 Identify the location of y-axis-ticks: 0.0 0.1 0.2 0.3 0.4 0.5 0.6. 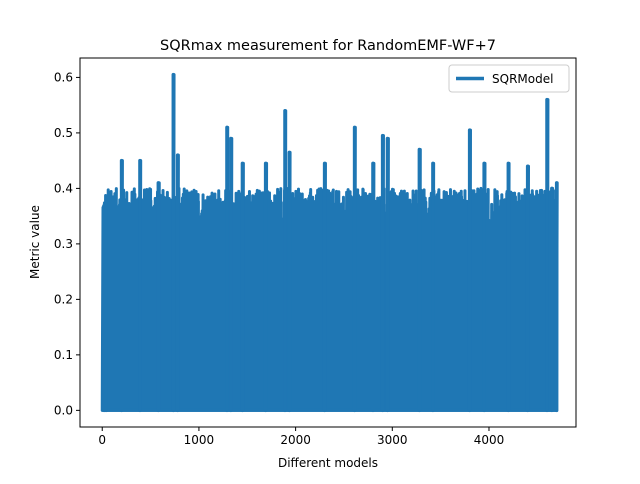
(67, 243).